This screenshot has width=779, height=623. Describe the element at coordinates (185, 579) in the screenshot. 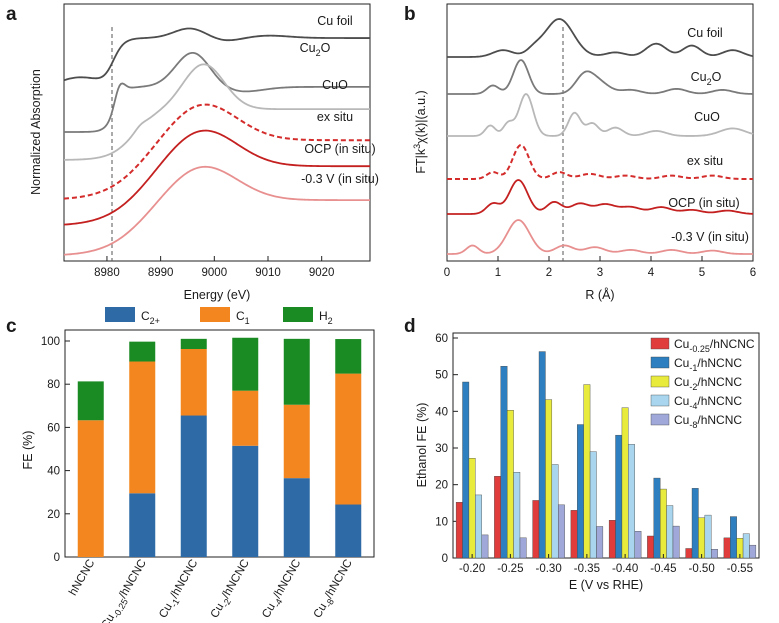

I see `panel-c-x-tick-label-3-tail: /hNCNC` at that location.